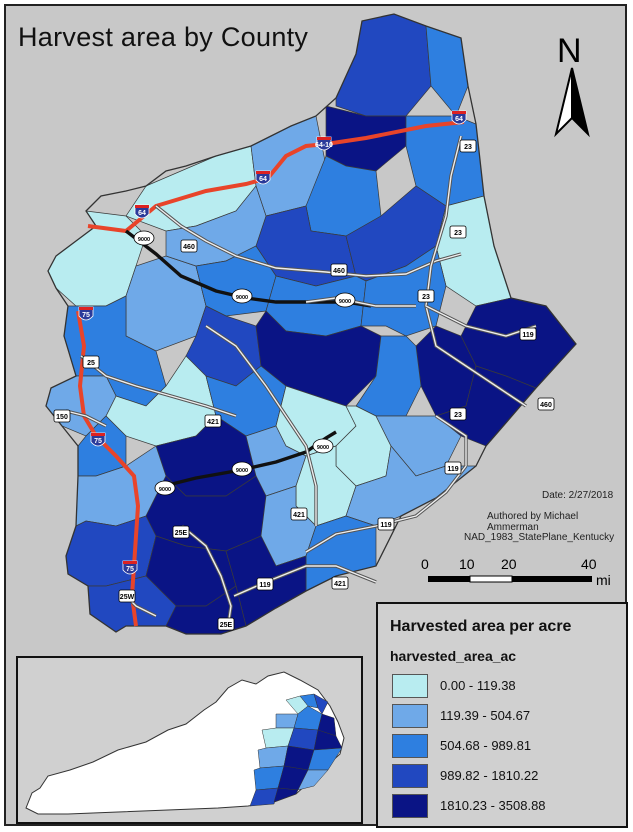 Image resolution: width=633 pixels, height=832 pixels. I want to click on svg-text: 25, so click(91, 363).